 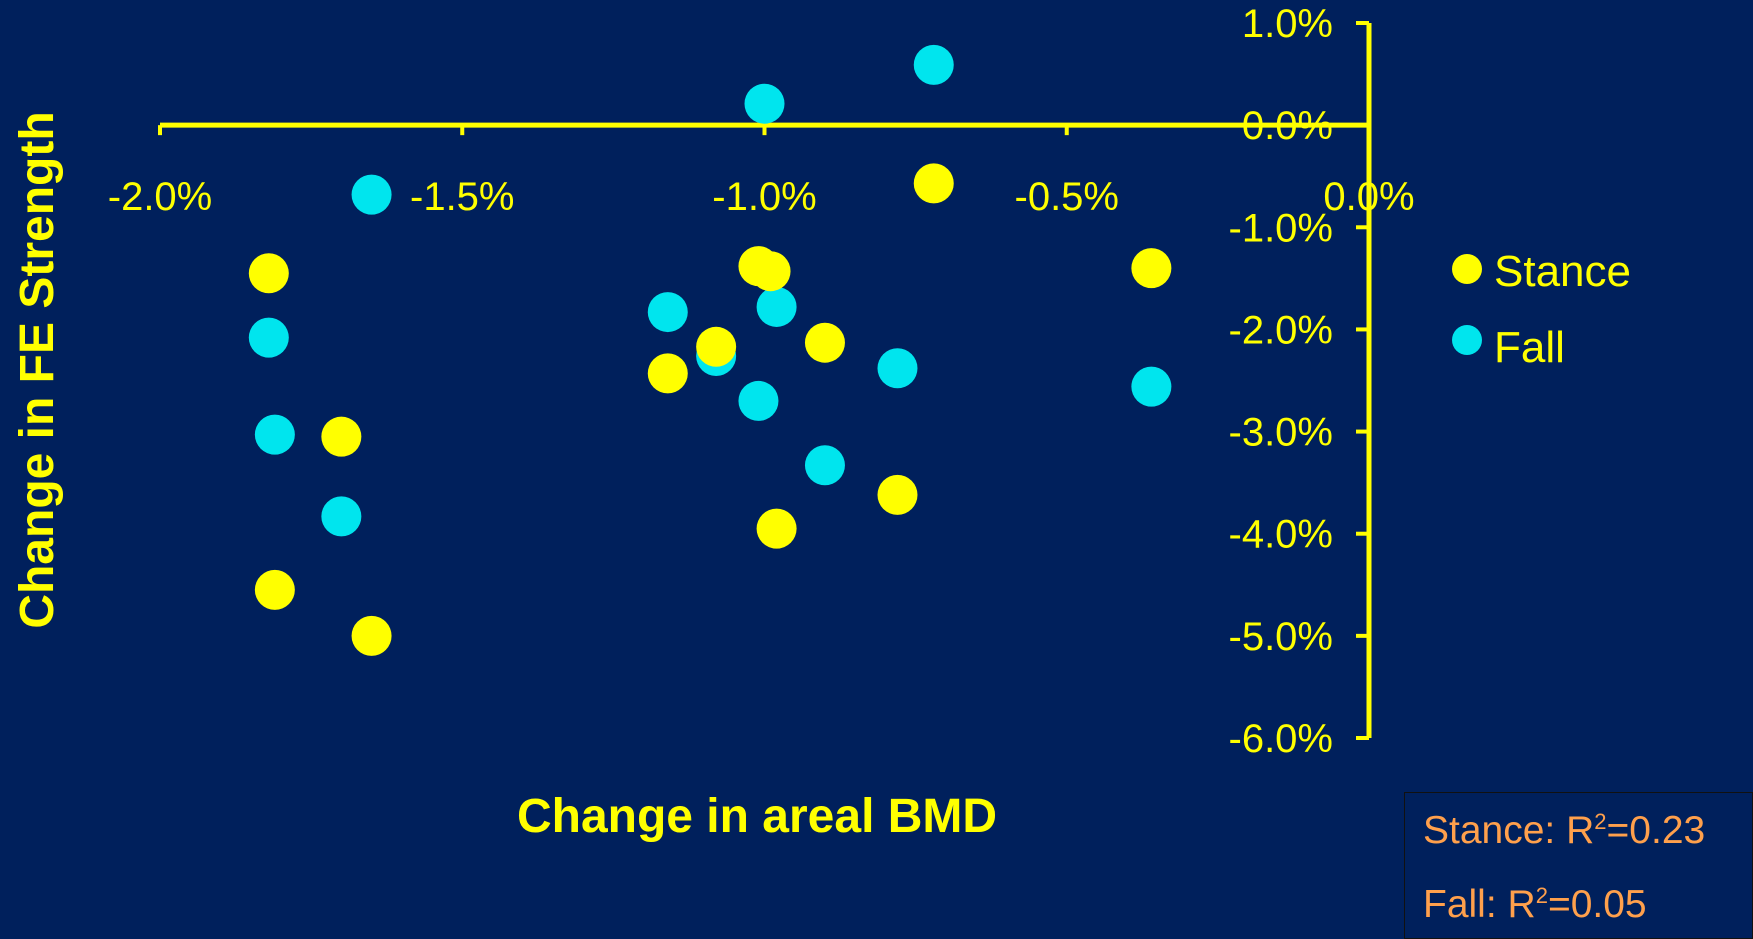 I want to click on x-tick-label: -2.0%, so click(x=160, y=197).